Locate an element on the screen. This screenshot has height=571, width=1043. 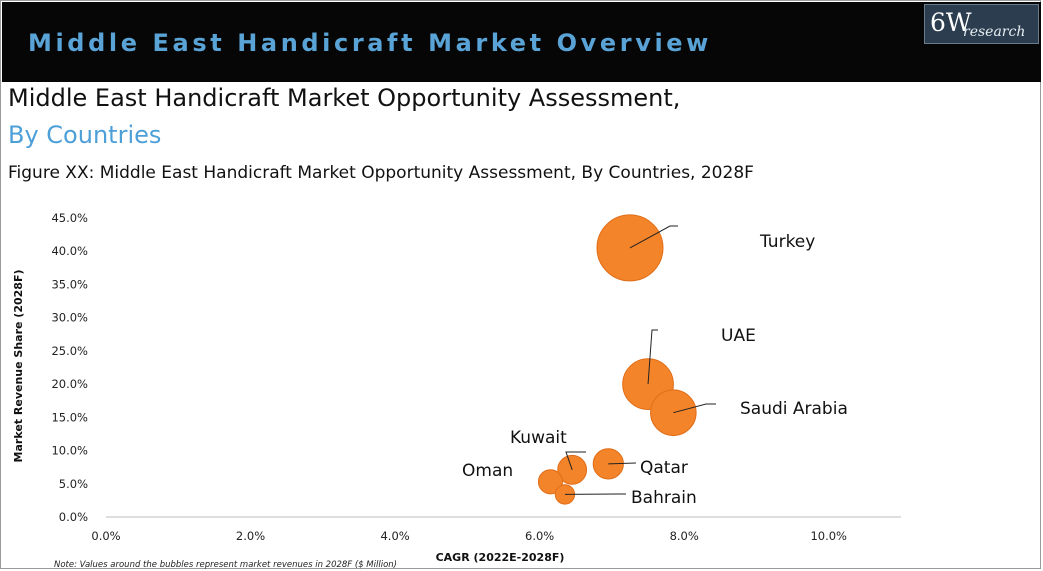
bubble-label-bahrain: Bahrain is located at coordinates (664, 498).